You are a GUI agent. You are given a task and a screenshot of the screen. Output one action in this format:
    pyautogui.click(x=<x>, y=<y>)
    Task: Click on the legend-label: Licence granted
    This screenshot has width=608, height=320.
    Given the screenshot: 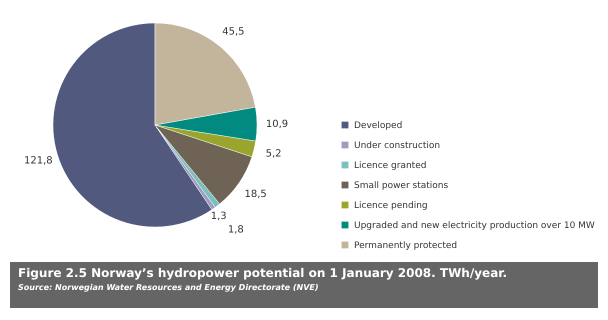 What is the action you would take?
    pyautogui.click(x=390, y=166)
    